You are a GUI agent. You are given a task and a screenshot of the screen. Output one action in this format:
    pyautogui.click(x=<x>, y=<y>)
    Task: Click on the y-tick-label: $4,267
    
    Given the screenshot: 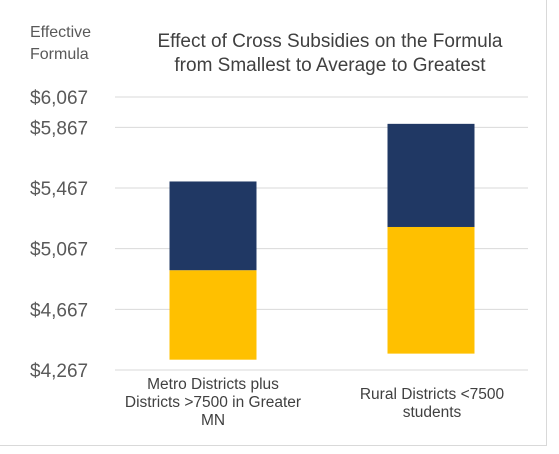 What is the action you would take?
    pyautogui.click(x=59, y=371)
    